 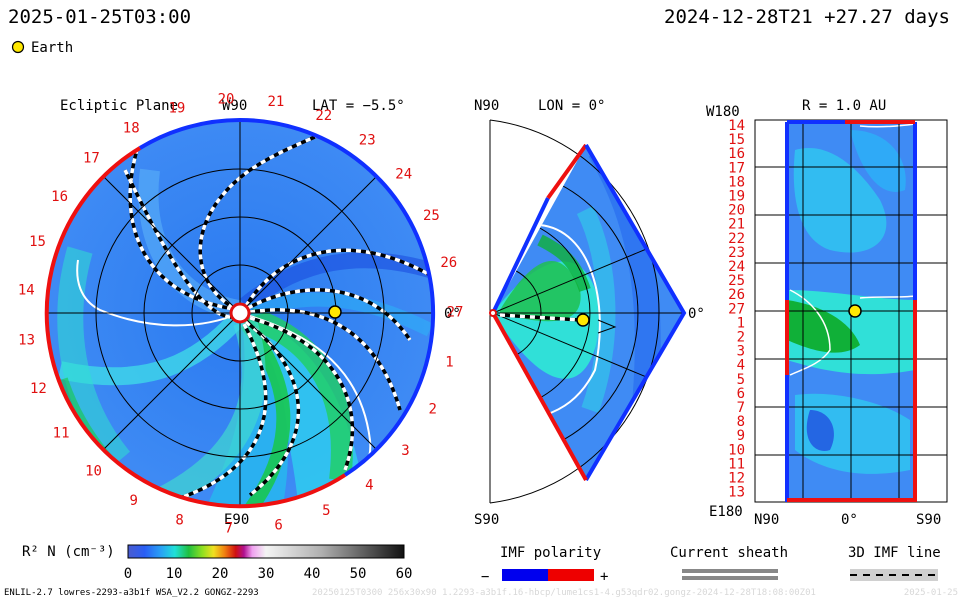 I want to click on ecliptic-sector-label: 23, so click(x=367, y=141).